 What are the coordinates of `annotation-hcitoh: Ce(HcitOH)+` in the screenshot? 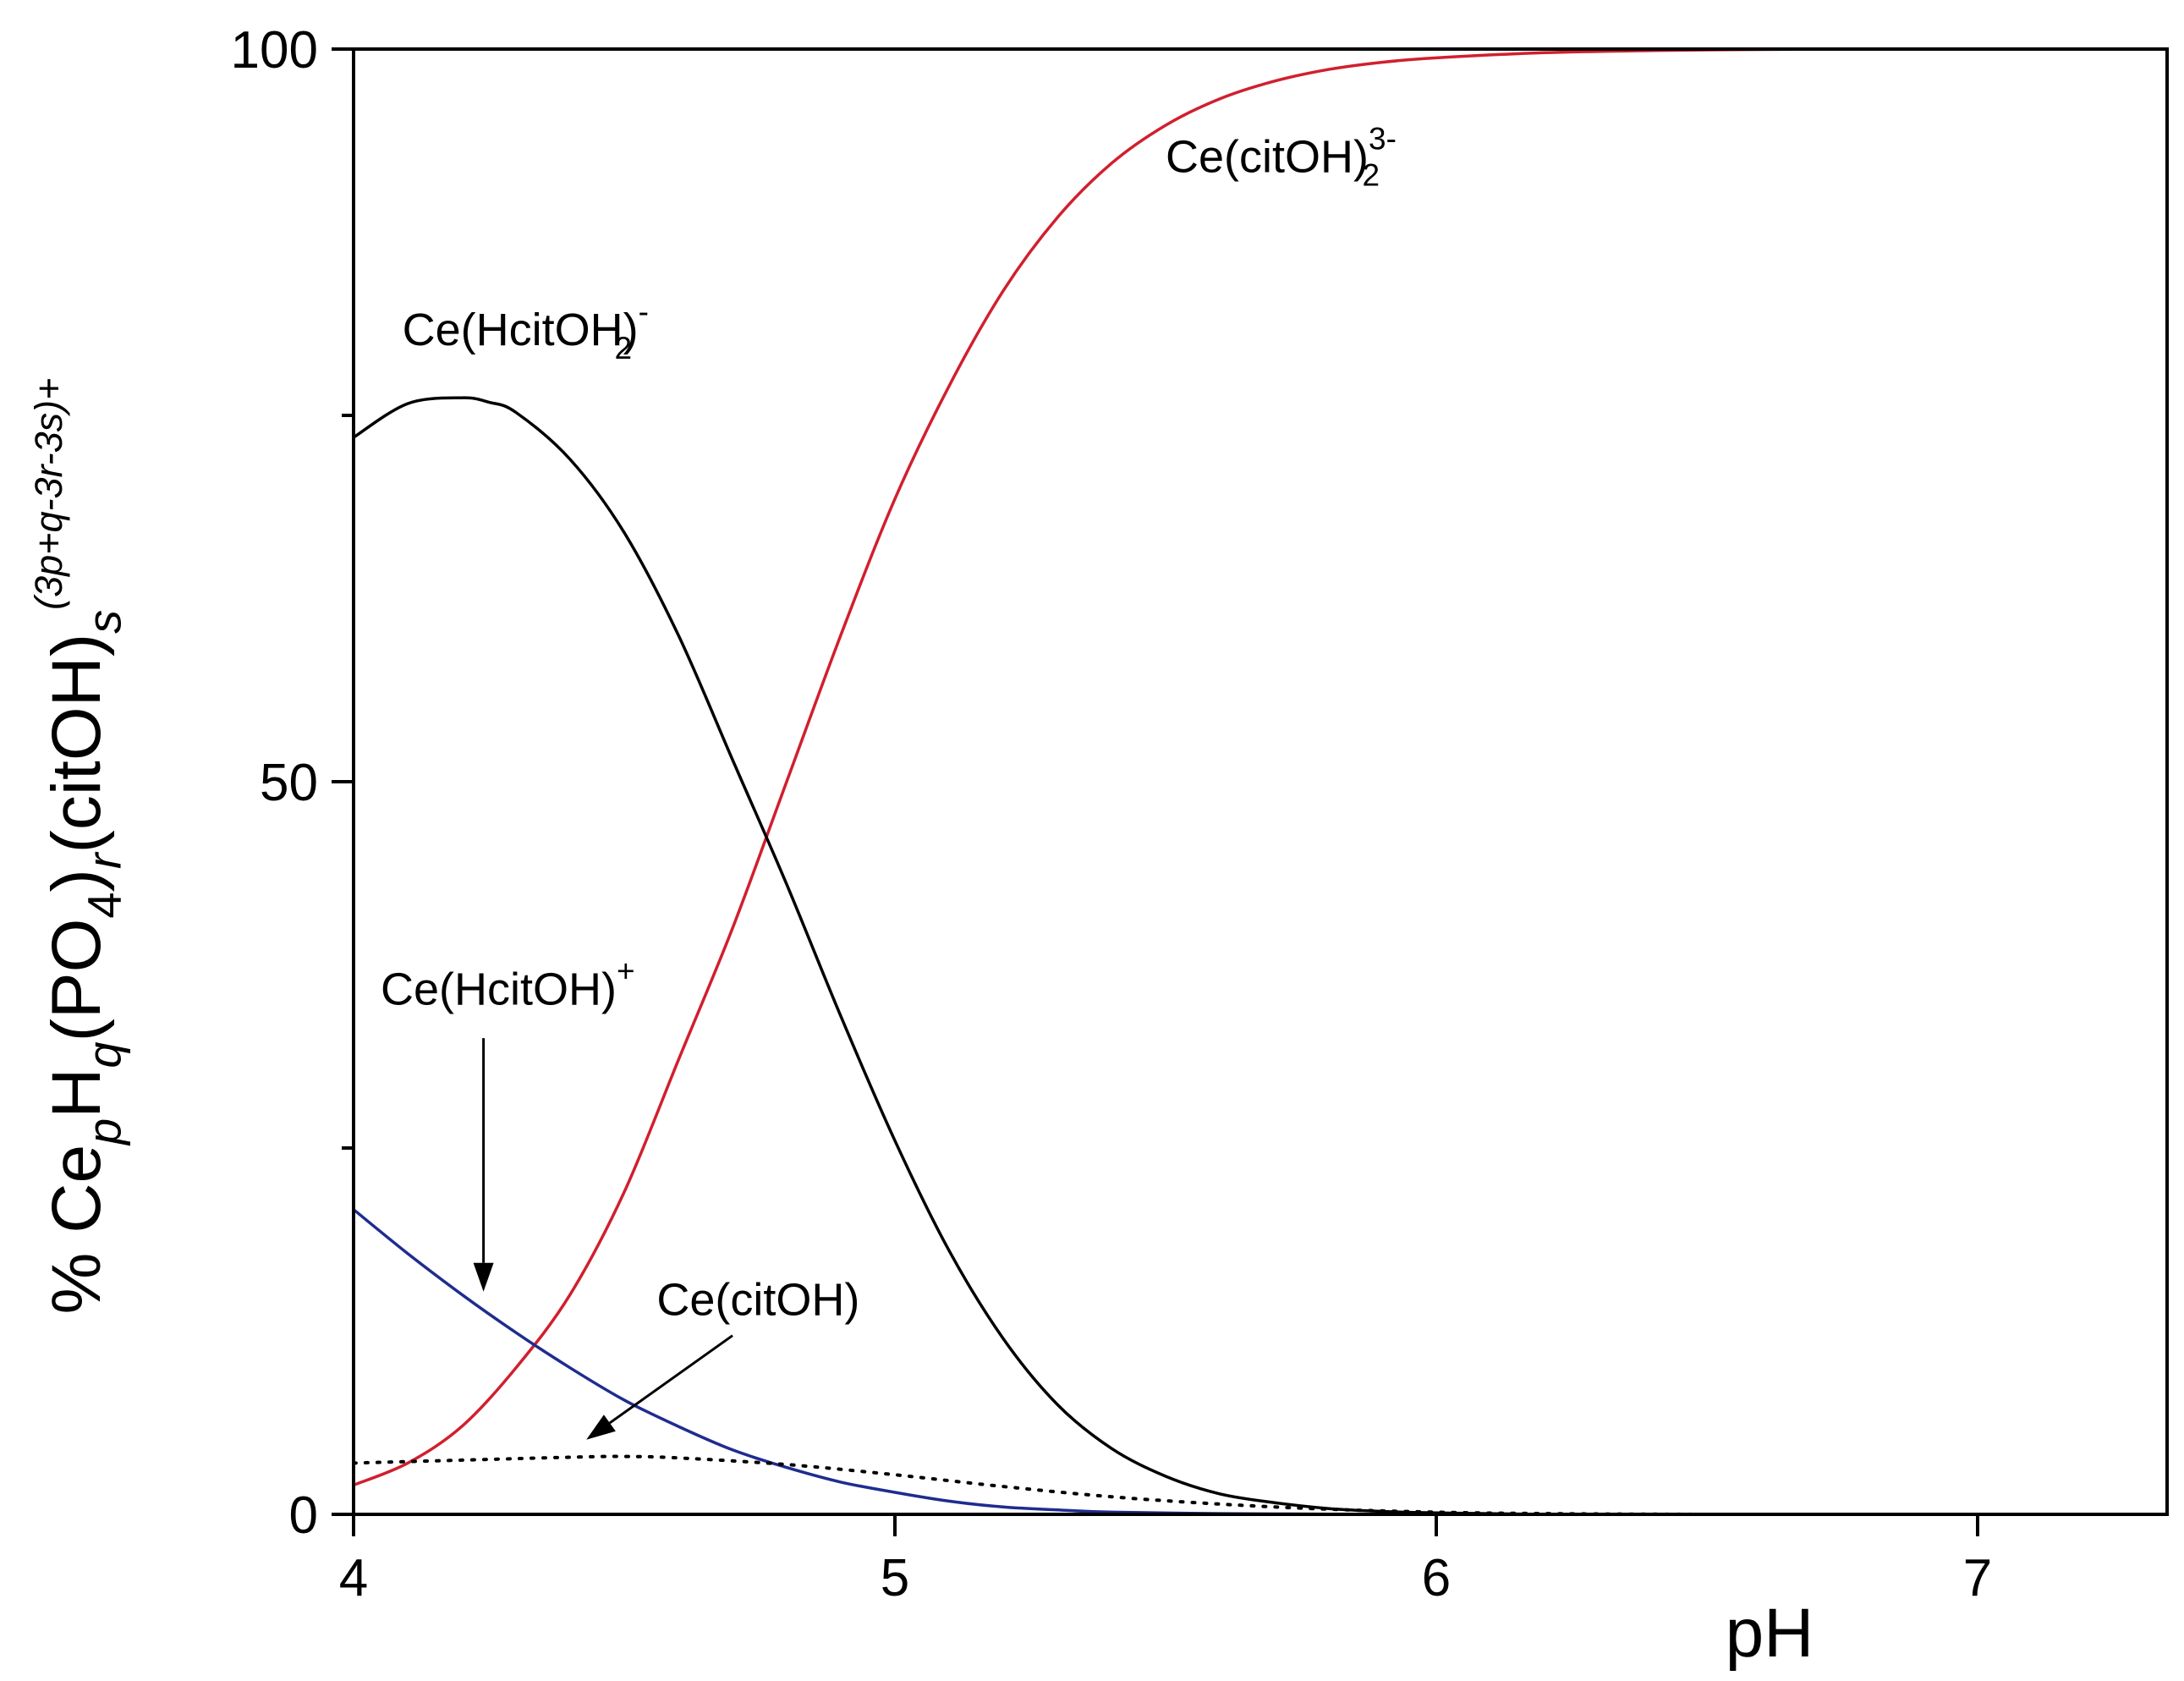 It's located at (508, 983).